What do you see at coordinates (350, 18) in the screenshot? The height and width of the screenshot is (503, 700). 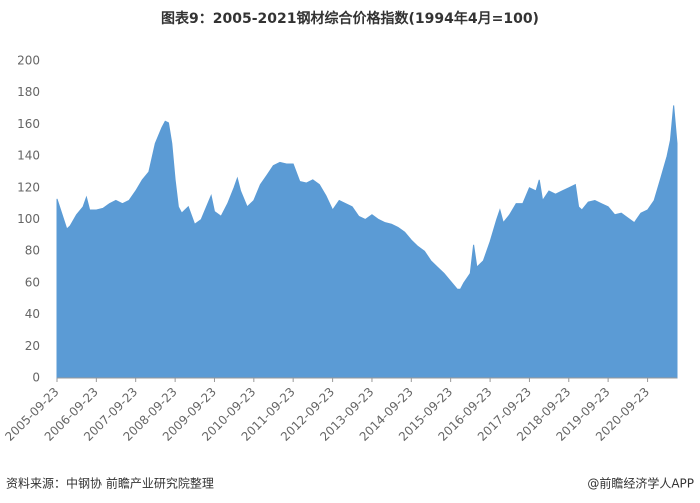 I see `chart-title: 图表9：2005-2021钢材综合价格指数(1994年4月=100)` at bounding box center [350, 18].